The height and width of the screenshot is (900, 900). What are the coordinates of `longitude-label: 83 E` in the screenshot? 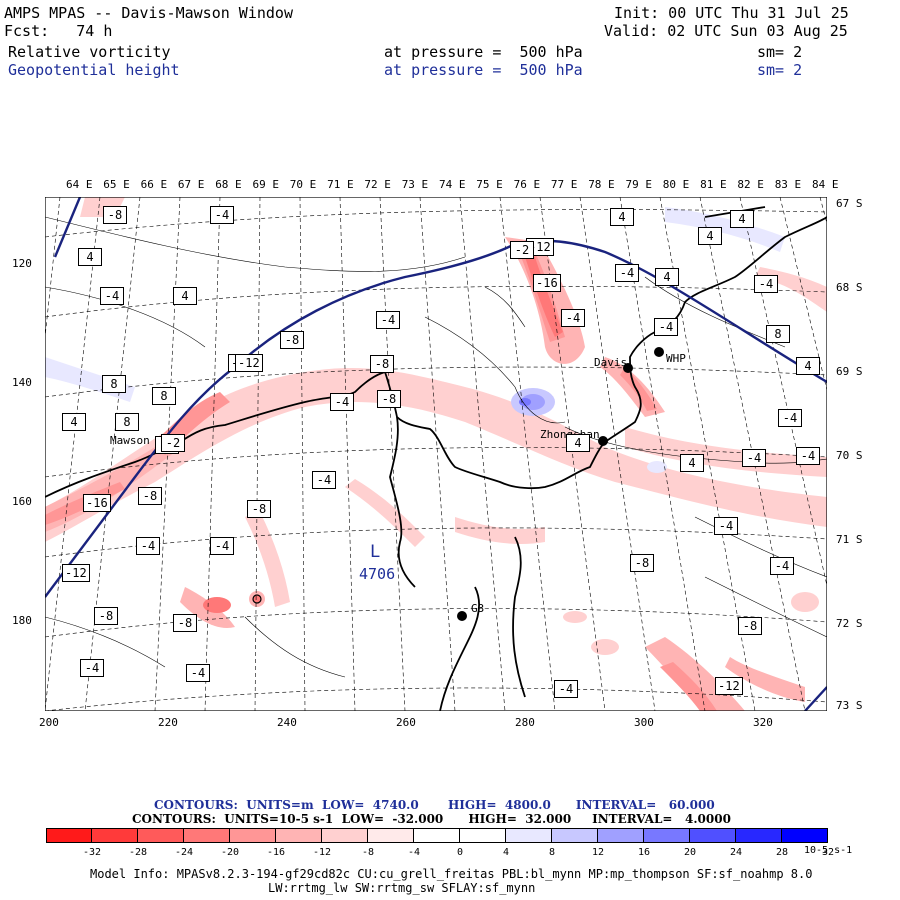 It's located at (788, 184).